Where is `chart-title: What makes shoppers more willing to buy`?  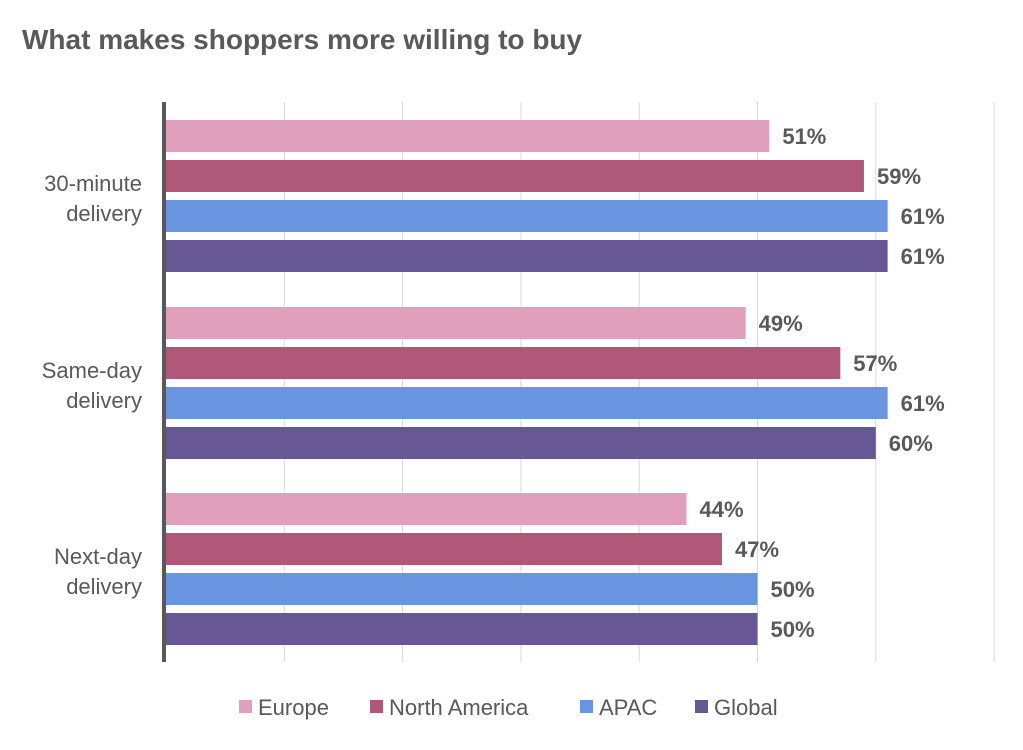
chart-title: What makes shoppers more willing to buy is located at coordinates (302, 39).